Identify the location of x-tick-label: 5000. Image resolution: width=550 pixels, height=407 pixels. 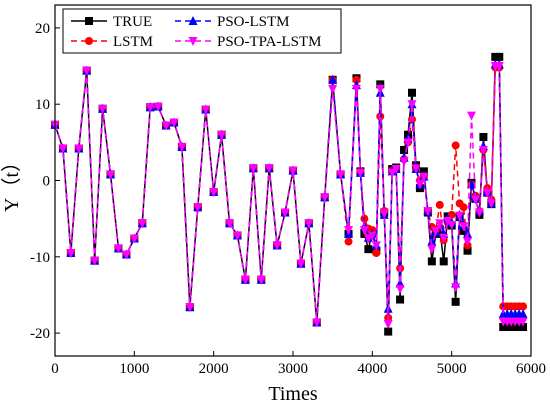
(452, 369).